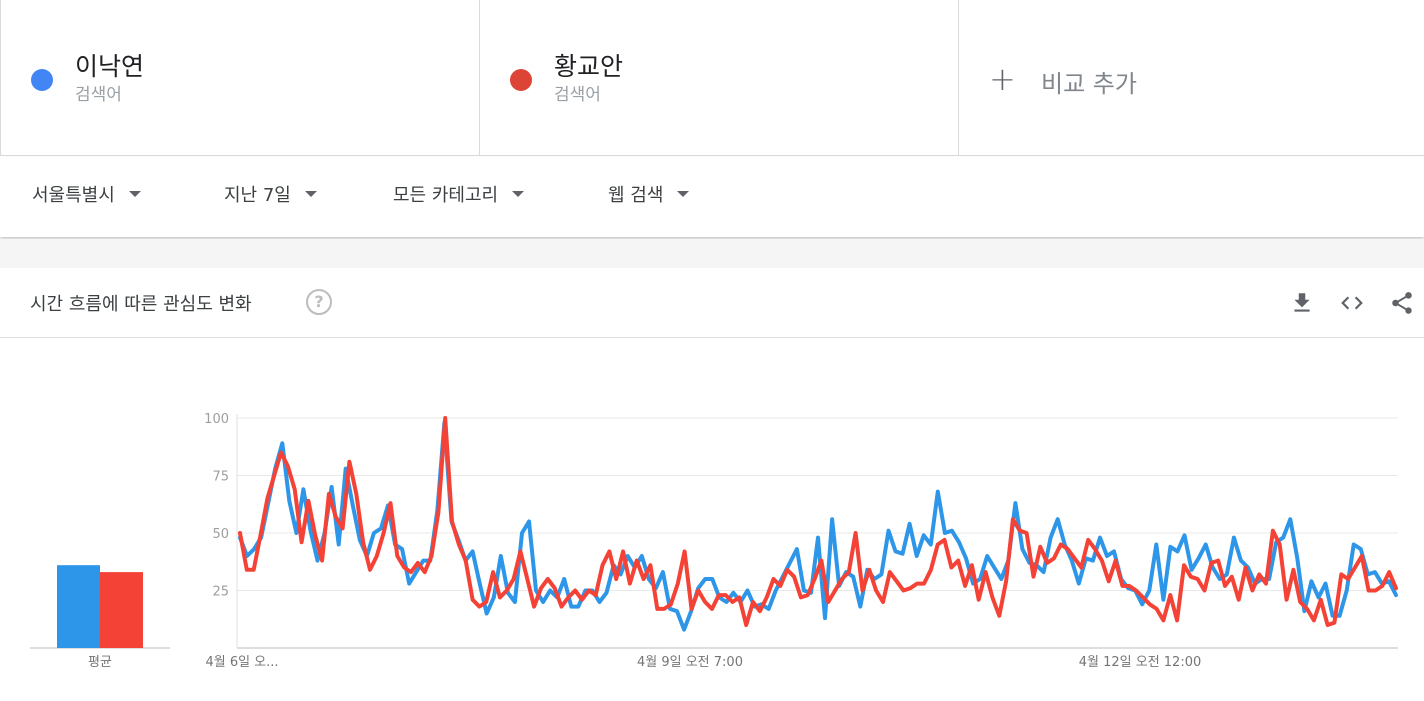  Describe the element at coordinates (216, 419) in the screenshot. I see `y-tick-label: 100` at that location.